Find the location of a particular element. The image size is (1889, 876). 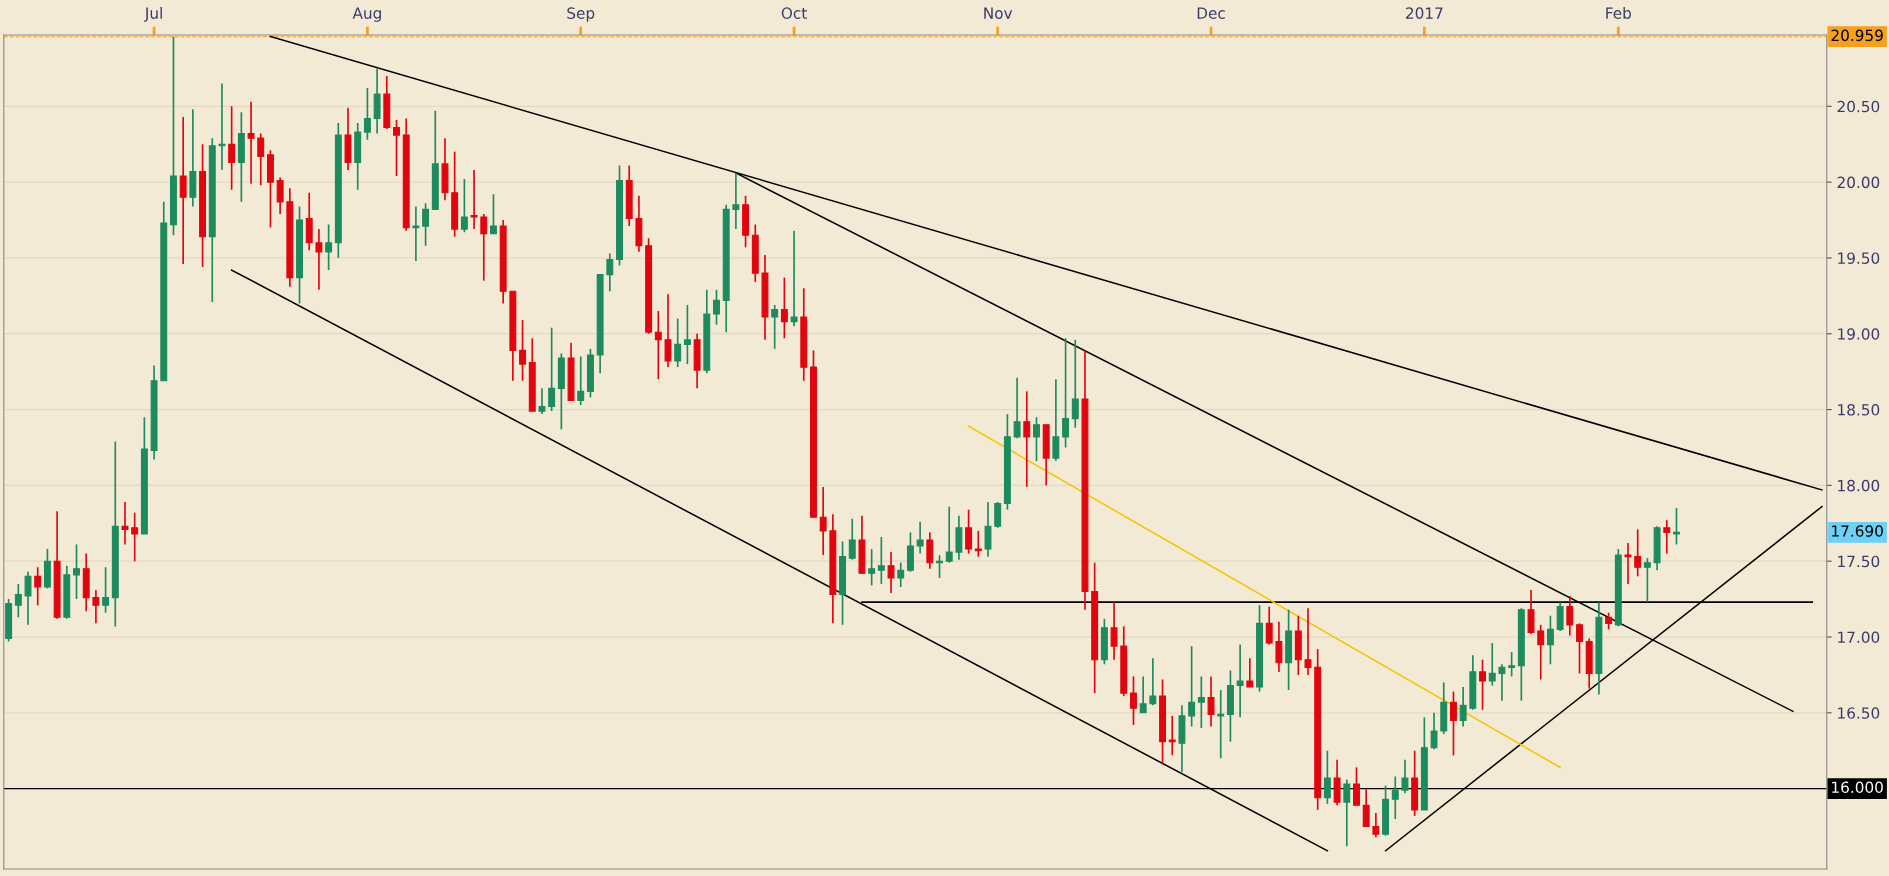

y-tick-label: 20.00 is located at coordinates (1858, 182).